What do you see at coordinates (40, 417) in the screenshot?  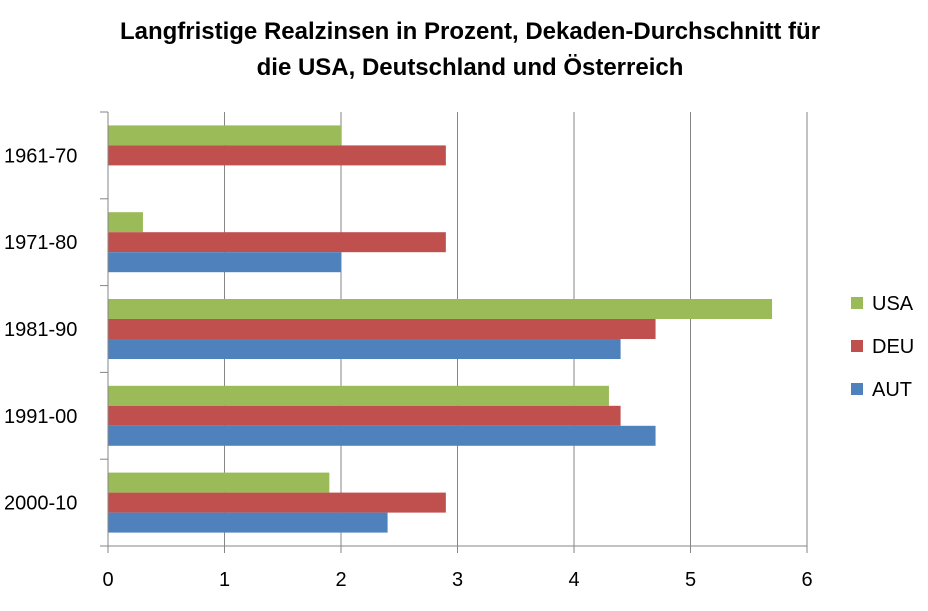 I see `y-tick-label: 1991-00` at bounding box center [40, 417].